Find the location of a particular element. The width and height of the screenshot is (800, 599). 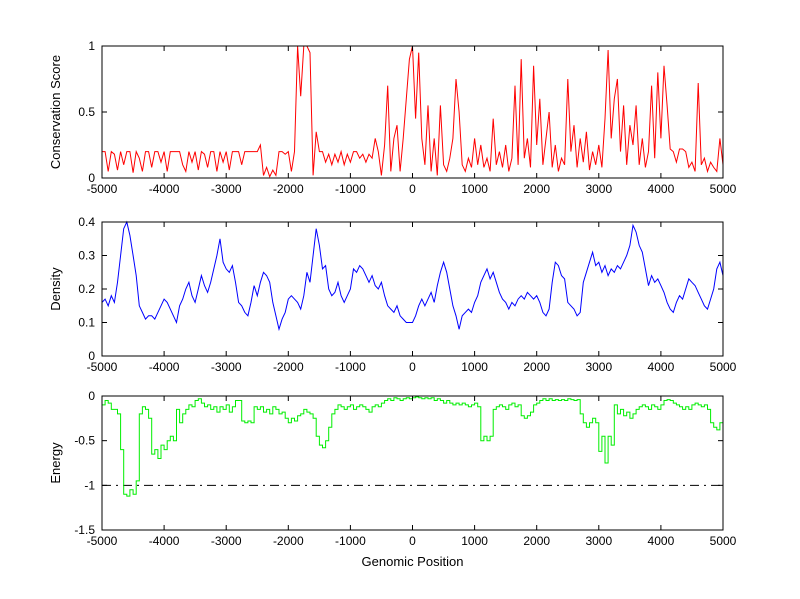

y-tick-label: 1 is located at coordinates (91, 46).